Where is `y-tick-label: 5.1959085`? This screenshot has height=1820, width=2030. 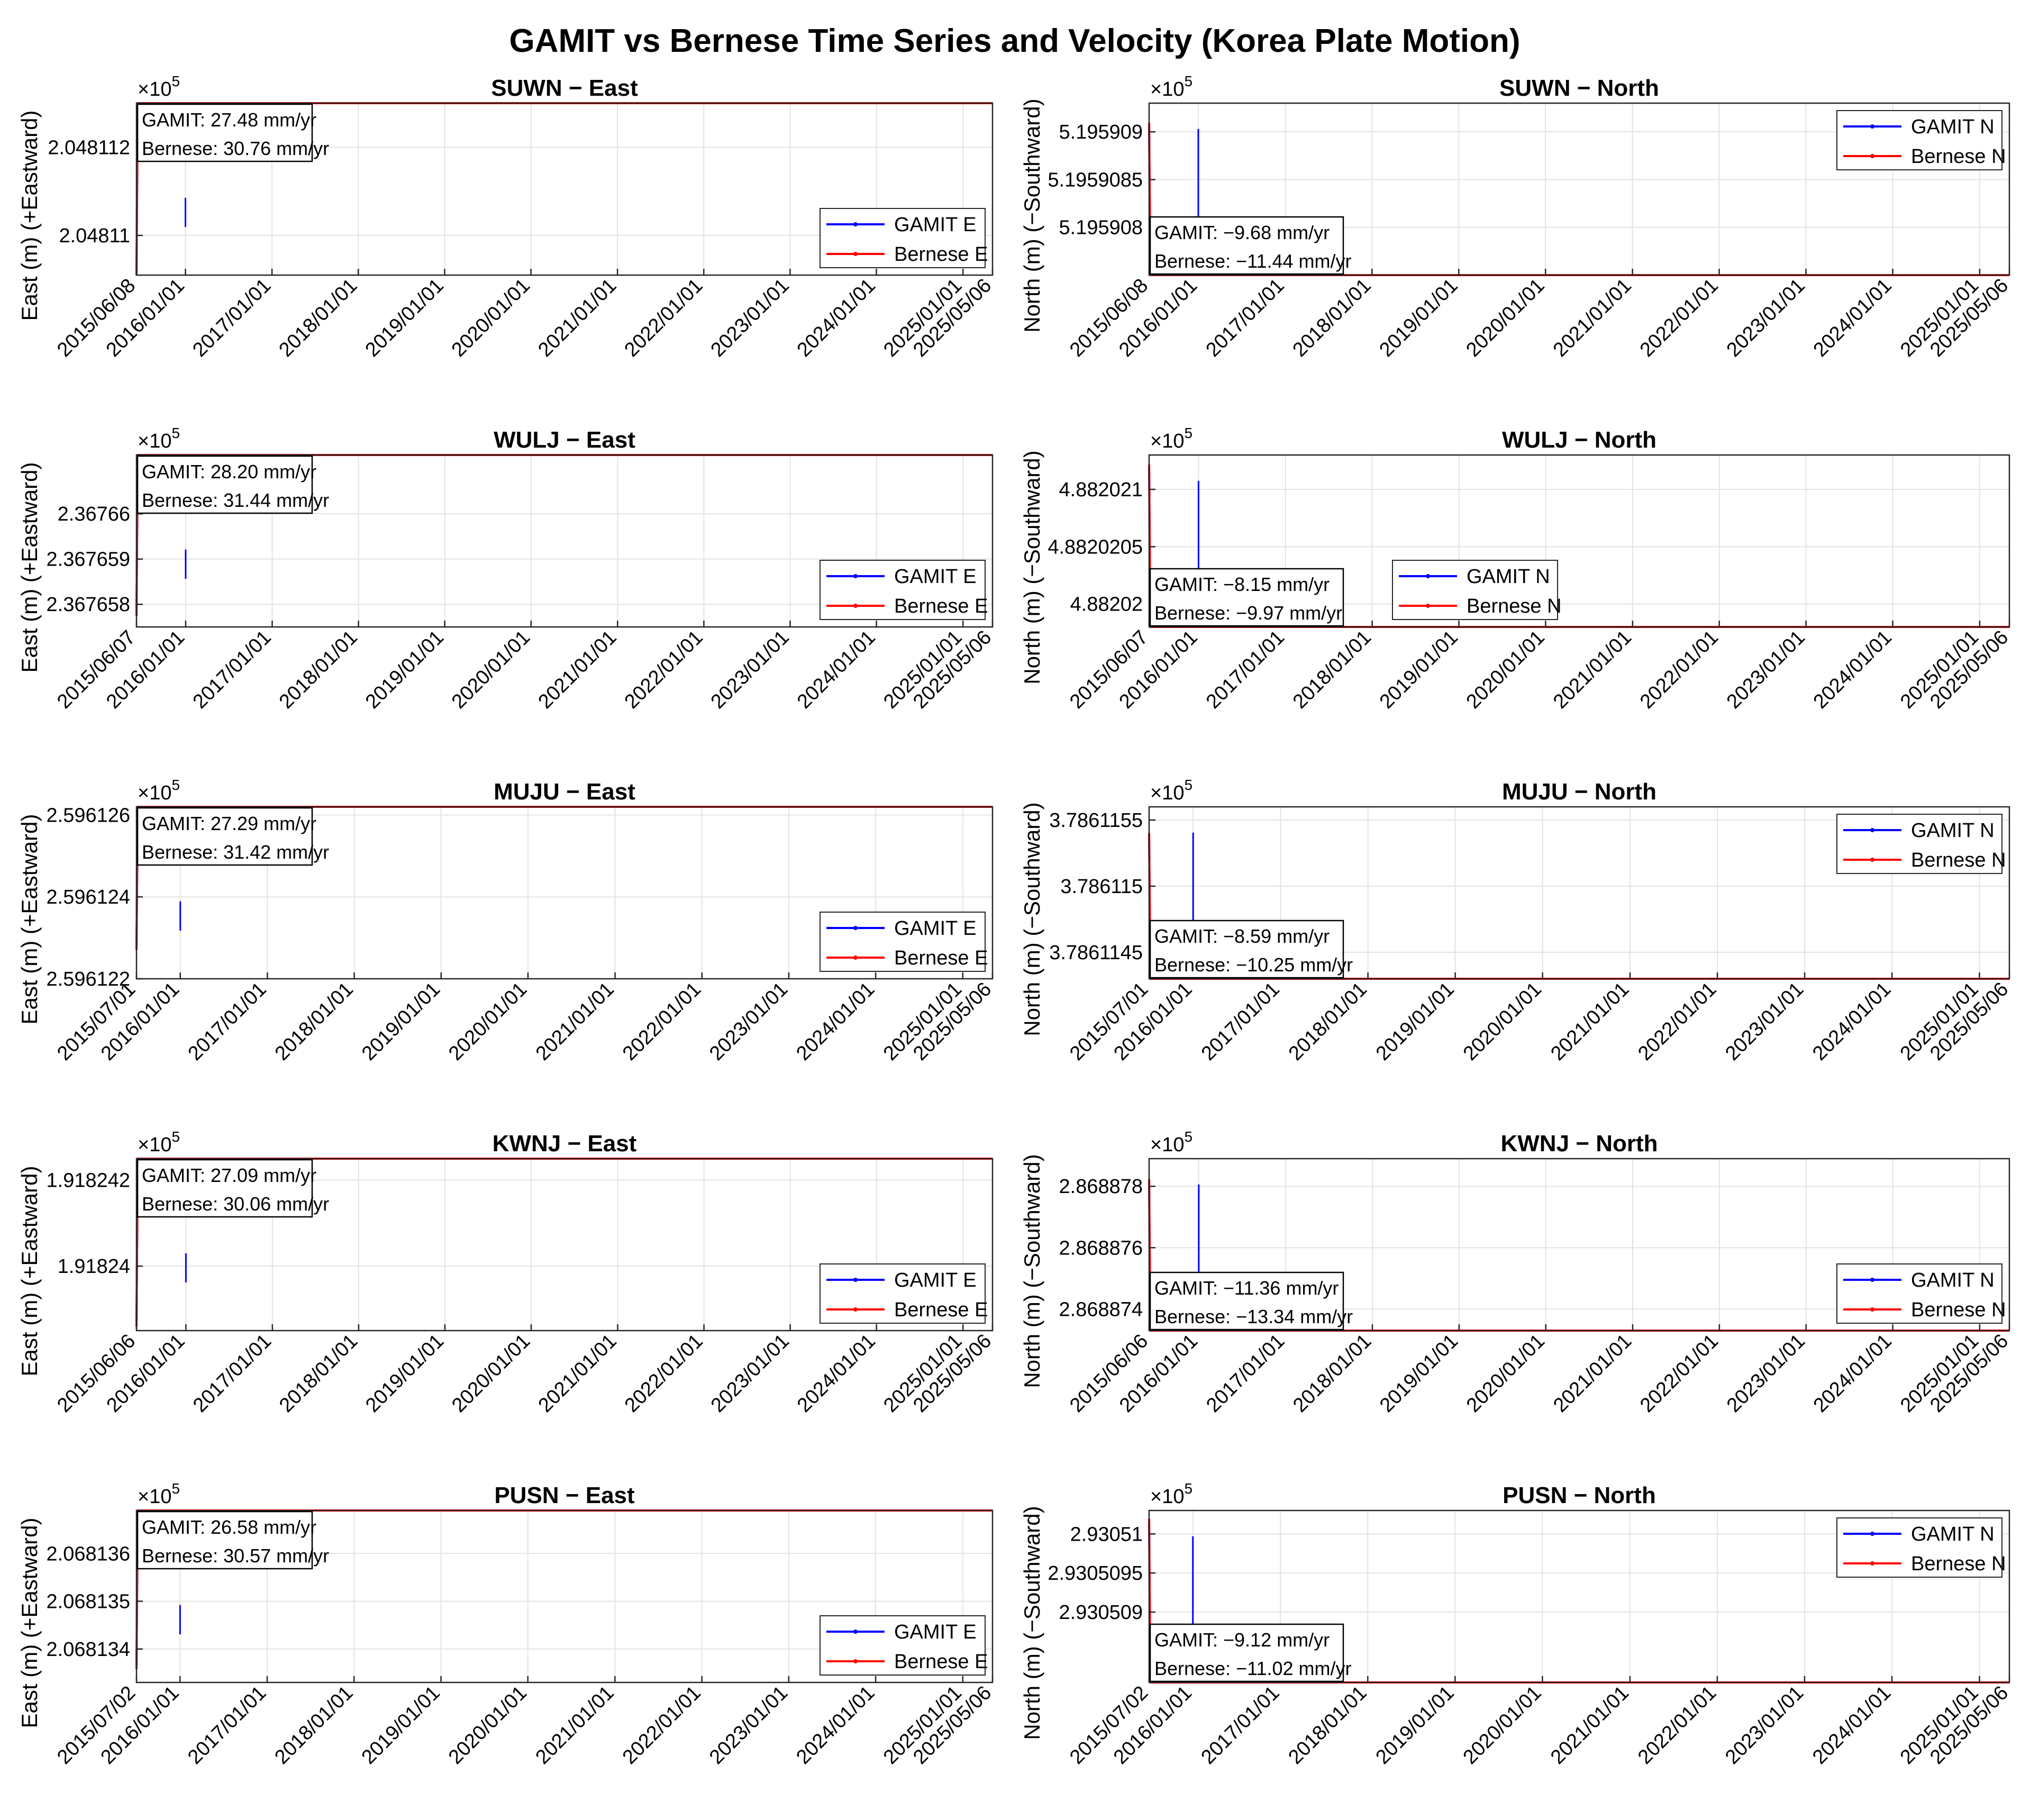 y-tick-label: 5.1959085 is located at coordinates (1095, 180).